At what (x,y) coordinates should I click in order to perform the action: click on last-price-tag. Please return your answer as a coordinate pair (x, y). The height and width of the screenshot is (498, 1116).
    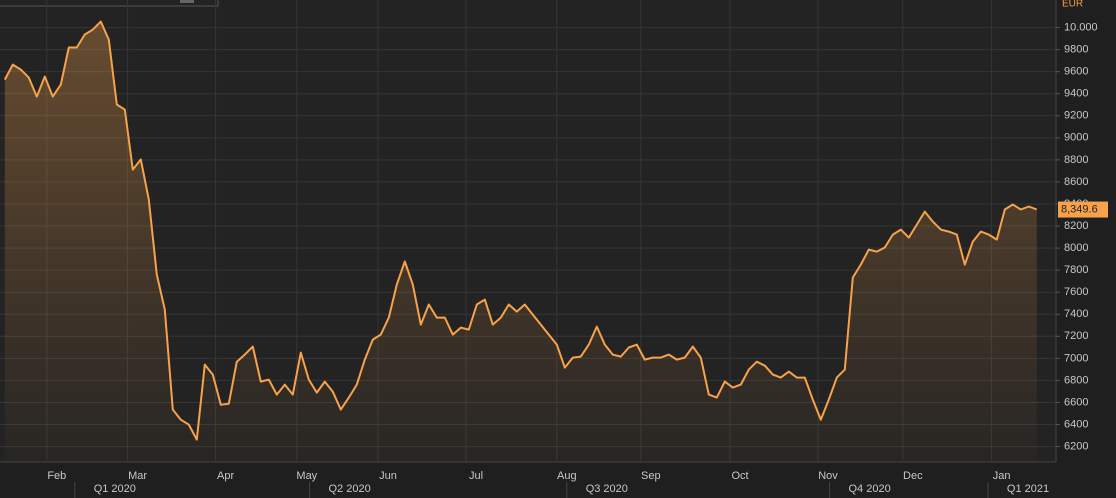
    Looking at the image, I should click on (1083, 209).